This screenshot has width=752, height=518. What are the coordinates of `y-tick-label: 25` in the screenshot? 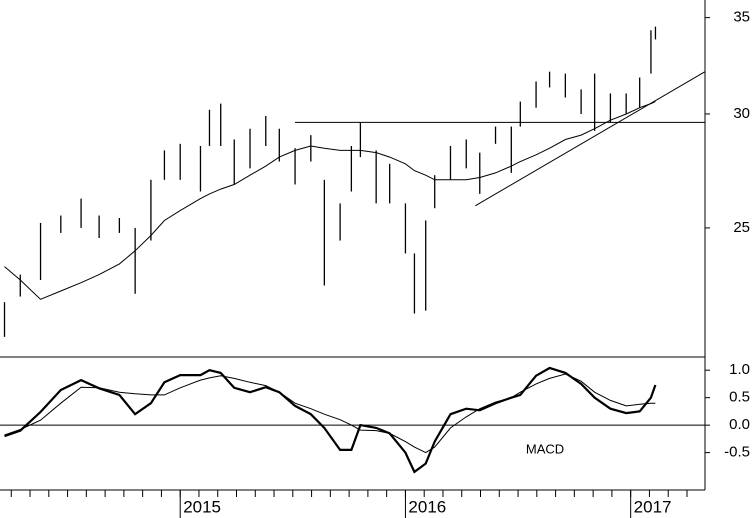 It's located at (741, 227).